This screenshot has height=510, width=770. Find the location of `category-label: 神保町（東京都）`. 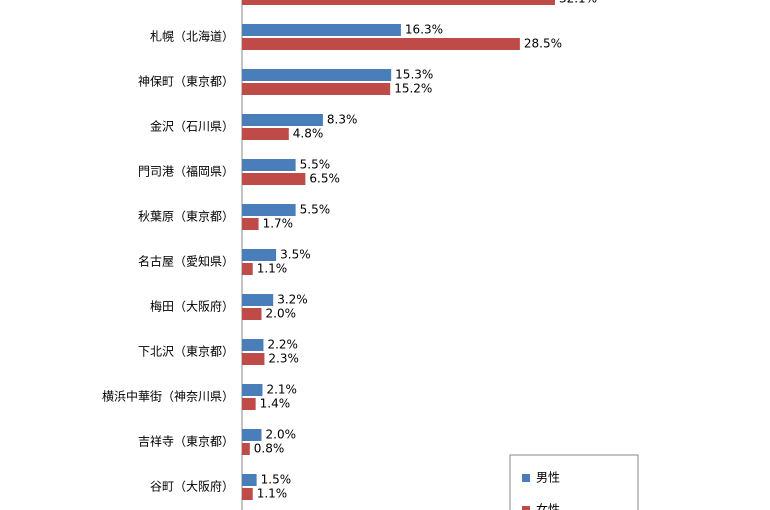

category-label: 神保町（東京都） is located at coordinates (186, 82).